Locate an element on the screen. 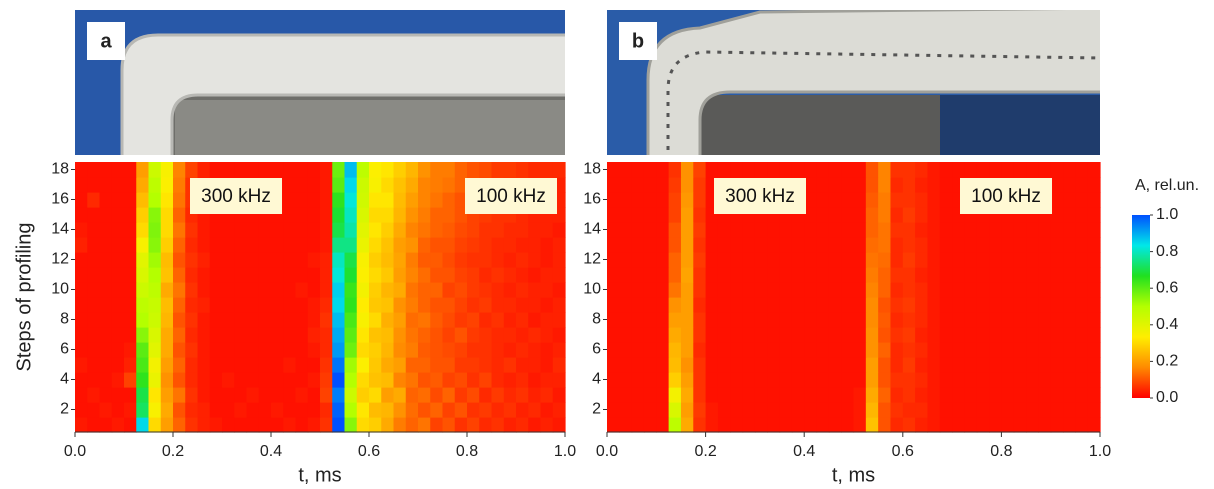 The image size is (1214, 489). x-tick-label: 0.4 is located at coordinates (271, 451).